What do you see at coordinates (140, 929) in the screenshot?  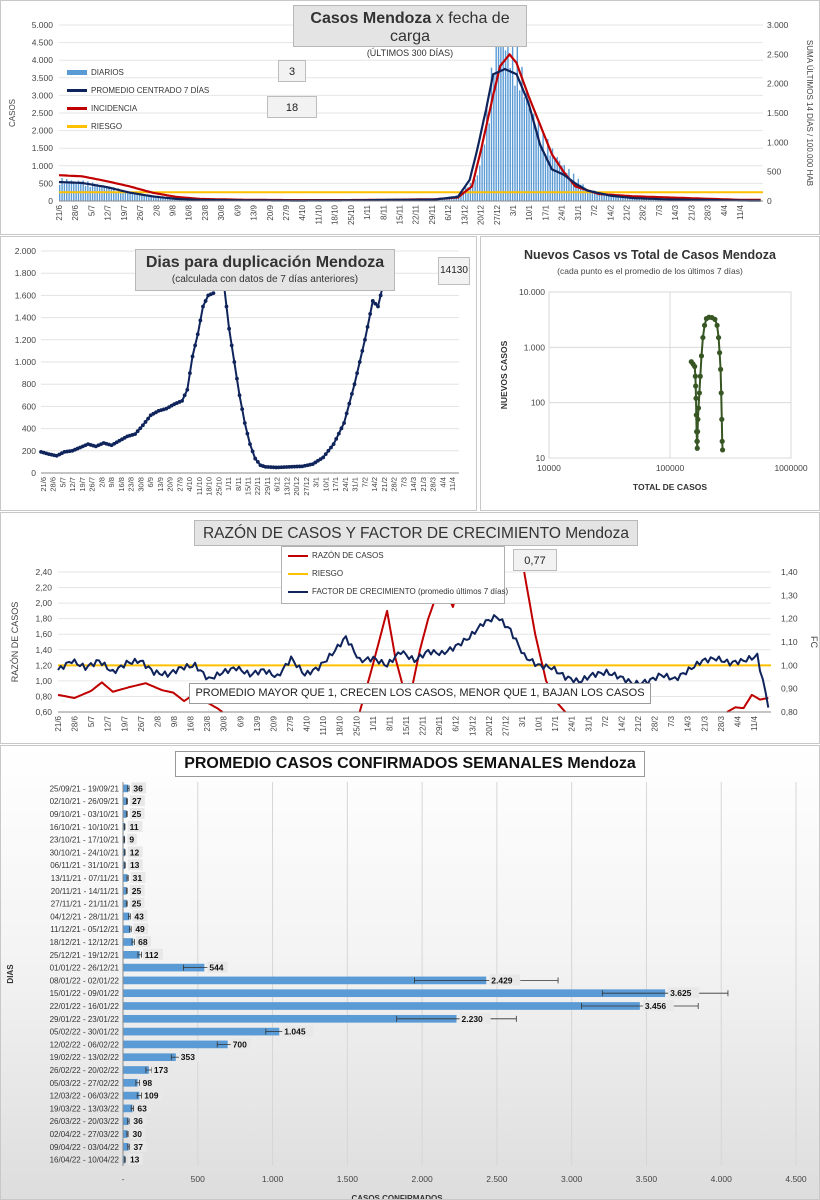 I see `data-label: 49` at bounding box center [140, 929].